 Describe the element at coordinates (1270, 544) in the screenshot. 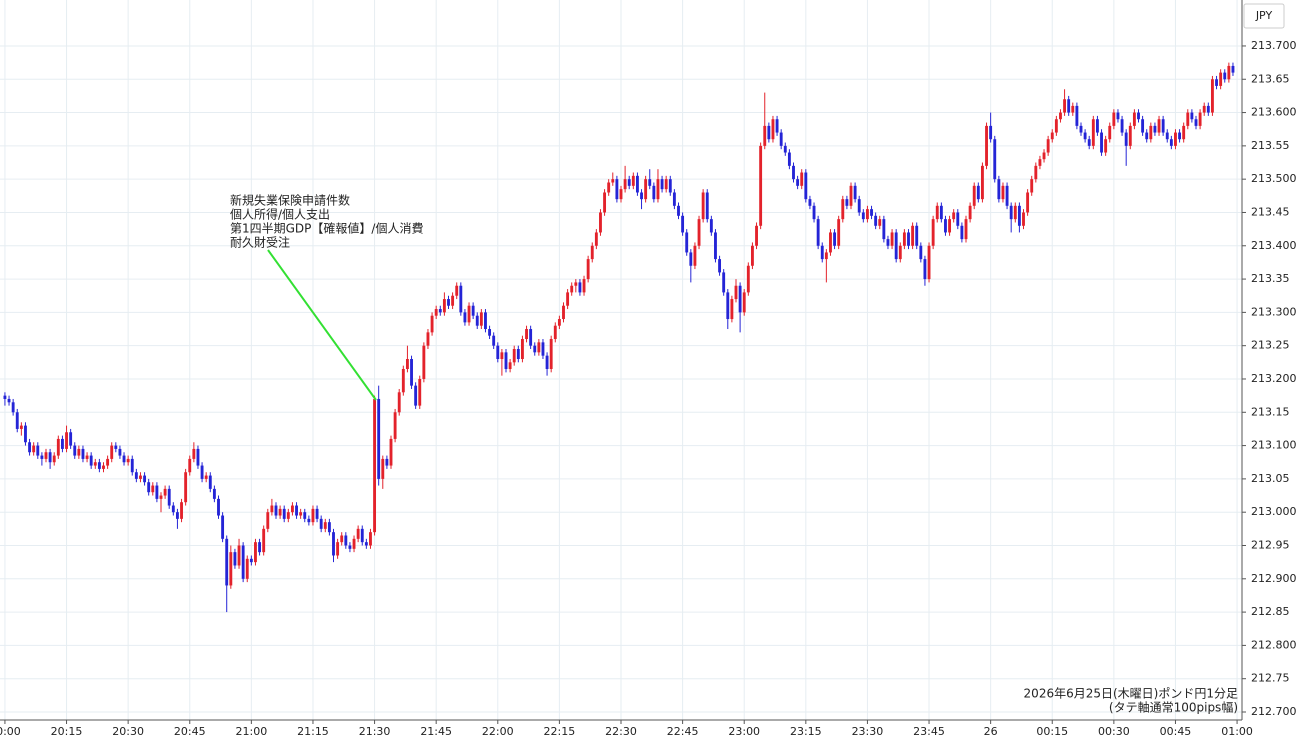

I see `y-tick-label: 212.95` at that location.